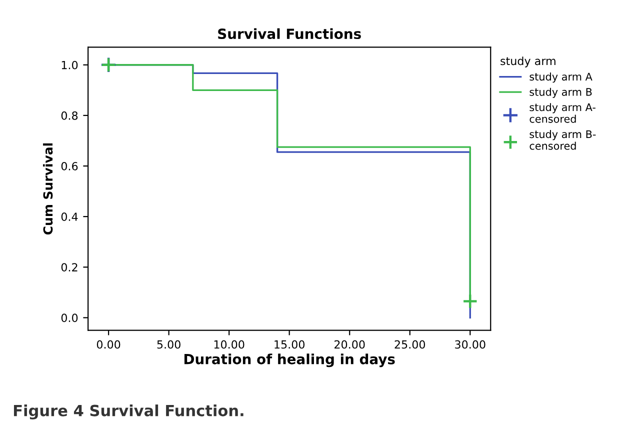 The width and height of the screenshot is (629, 429). What do you see at coordinates (470, 344) in the screenshot?
I see `x-tick-label: 30.00` at bounding box center [470, 344].